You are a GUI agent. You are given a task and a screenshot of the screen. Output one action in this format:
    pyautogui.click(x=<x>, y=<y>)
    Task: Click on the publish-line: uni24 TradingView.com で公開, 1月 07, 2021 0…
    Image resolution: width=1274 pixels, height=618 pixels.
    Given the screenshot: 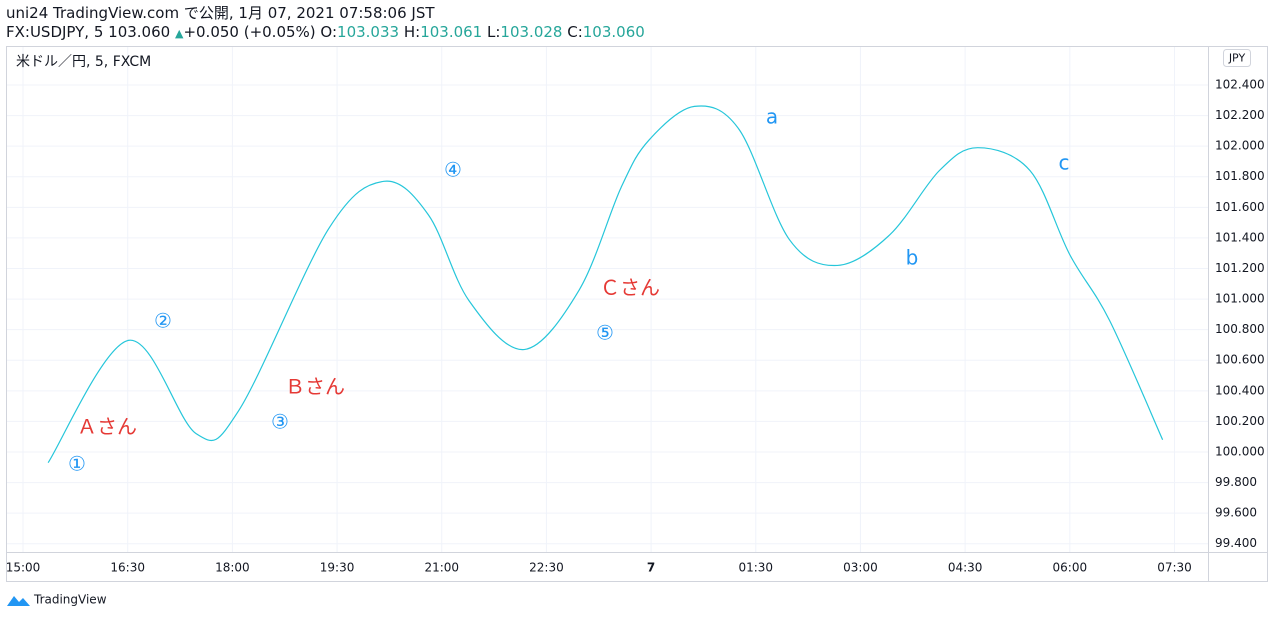 What is the action you would take?
    pyautogui.click(x=220, y=13)
    